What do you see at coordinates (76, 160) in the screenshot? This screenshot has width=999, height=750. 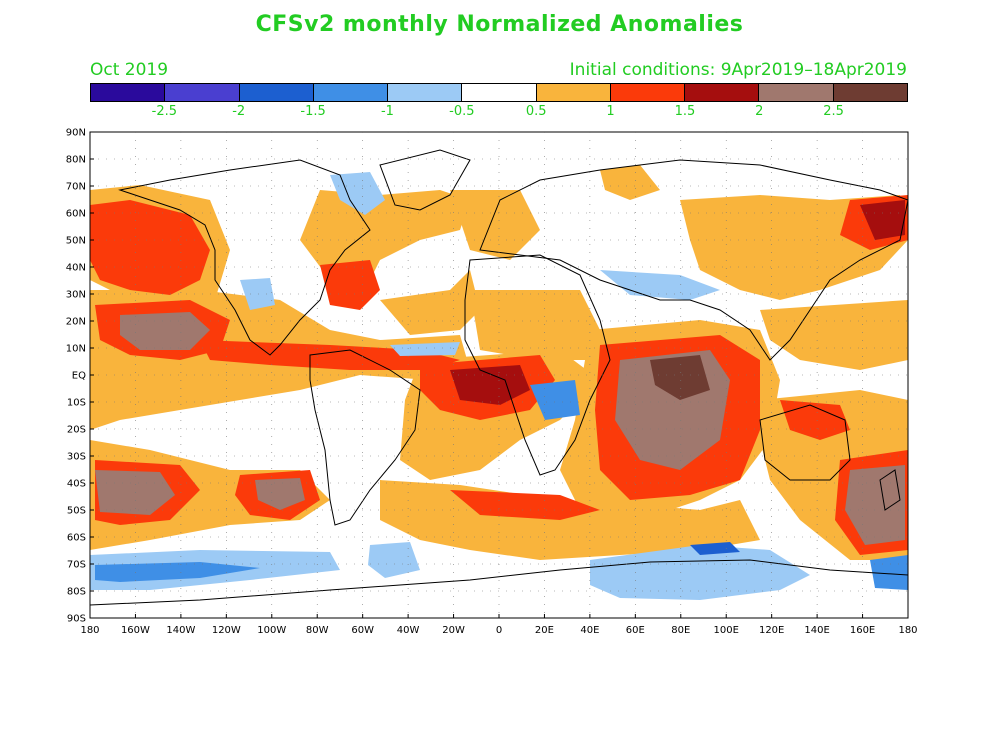 I see `lat-tick-label: 80N` at bounding box center [76, 160].